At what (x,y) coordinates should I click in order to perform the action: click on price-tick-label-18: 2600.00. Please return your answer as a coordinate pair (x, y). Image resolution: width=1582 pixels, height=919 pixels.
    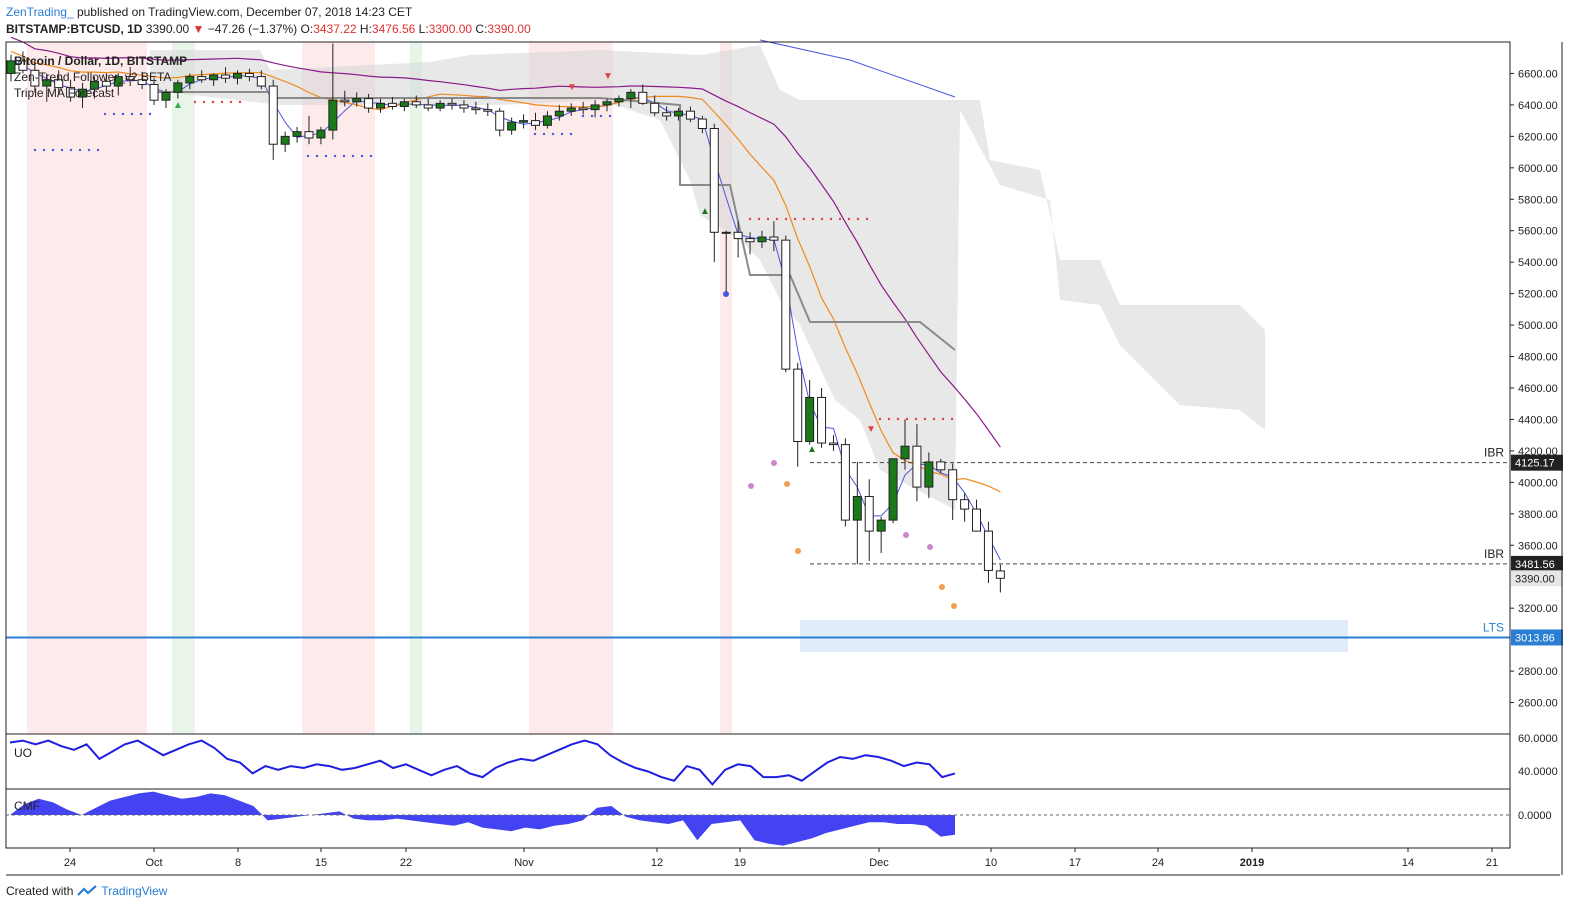
    Looking at the image, I should click on (1538, 704).